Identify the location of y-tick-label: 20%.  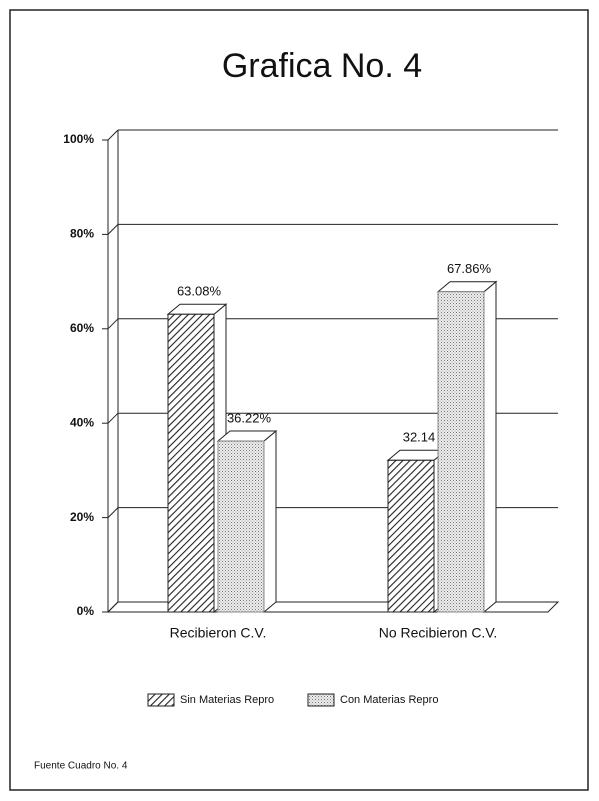
(82, 517).